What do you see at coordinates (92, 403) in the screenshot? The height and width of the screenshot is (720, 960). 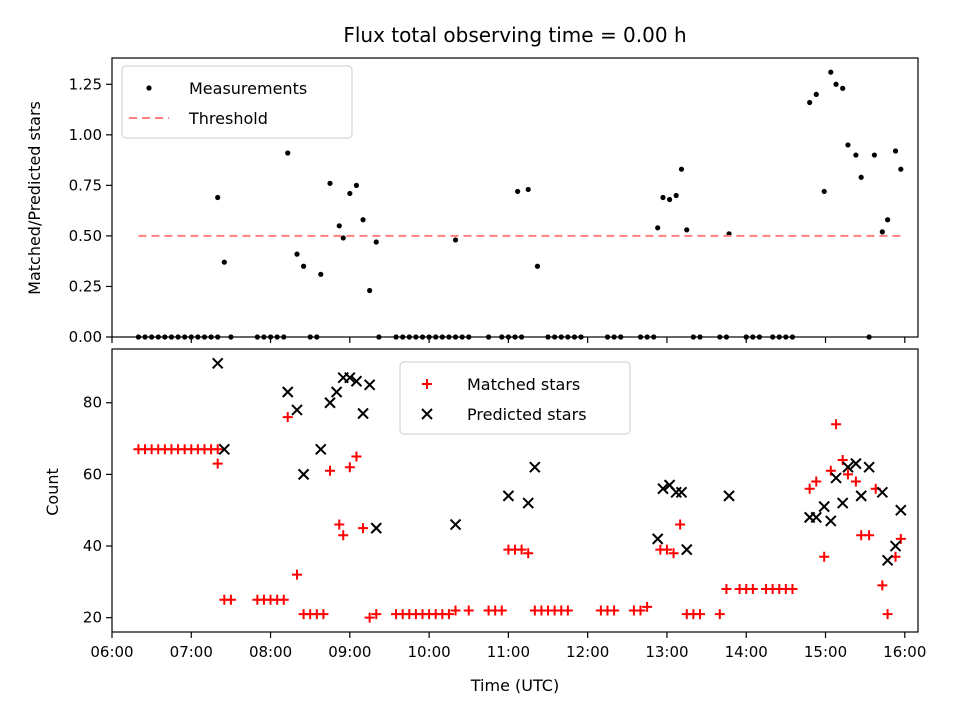 I see `bottom-y-tick-label: 80` at bounding box center [92, 403].